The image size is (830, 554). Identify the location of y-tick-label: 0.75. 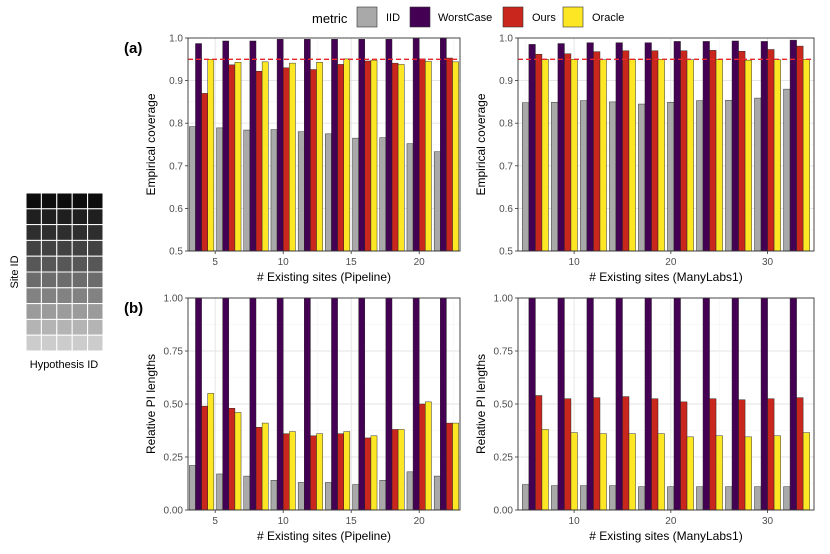
(174, 352).